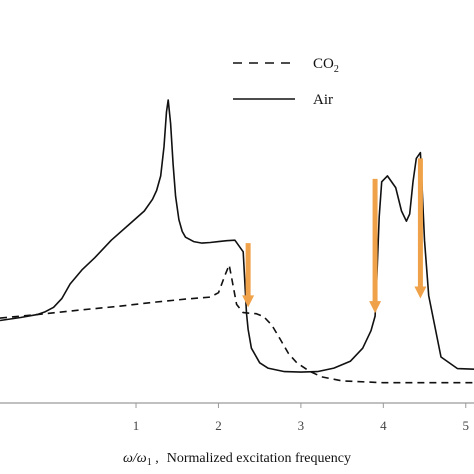  Describe the element at coordinates (136, 425) in the screenshot. I see `x-tick-label: 1` at that location.